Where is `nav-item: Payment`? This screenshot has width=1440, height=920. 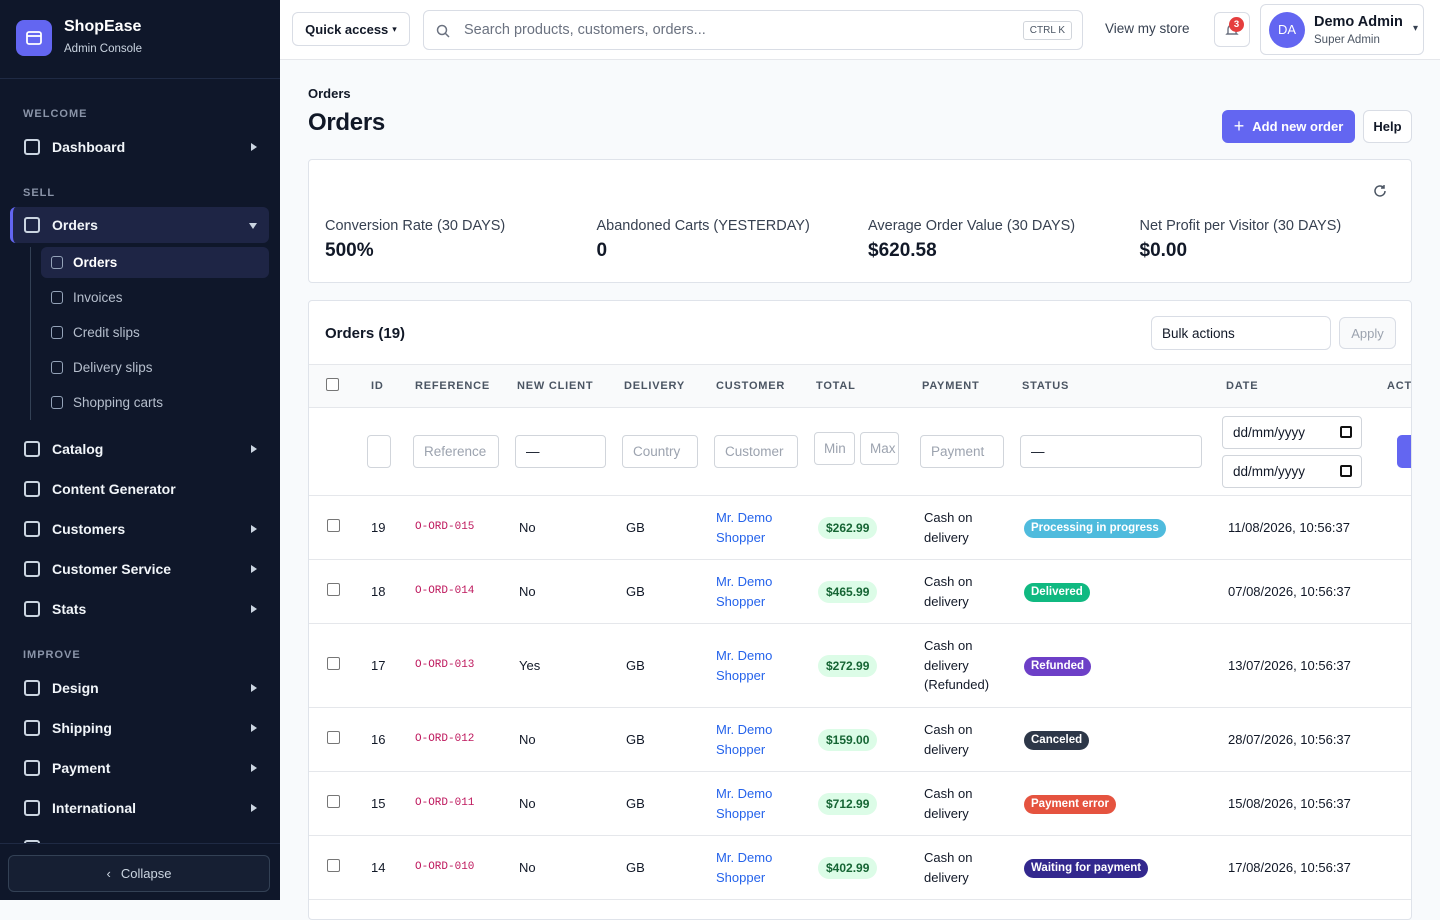
nav-item: Payment is located at coordinates (139, 768).